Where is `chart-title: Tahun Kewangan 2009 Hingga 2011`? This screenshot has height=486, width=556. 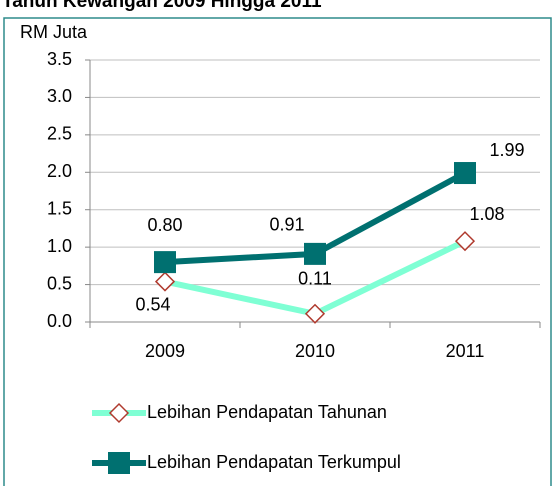
chart-title: Tahun Kewangan 2009 Hingga 2011 is located at coordinates (162, 6).